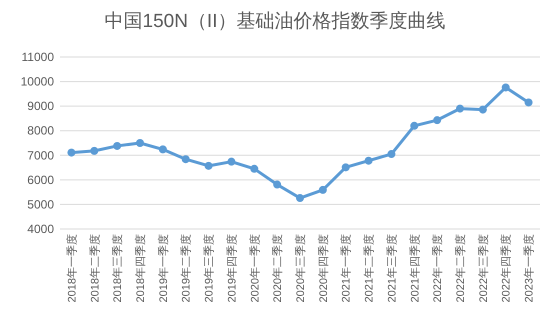 Image resolution: width=550 pixels, height=330 pixels. What do you see at coordinates (95, 268) in the screenshot?
I see `x-tick-label: 2018年二季度` at bounding box center [95, 268].